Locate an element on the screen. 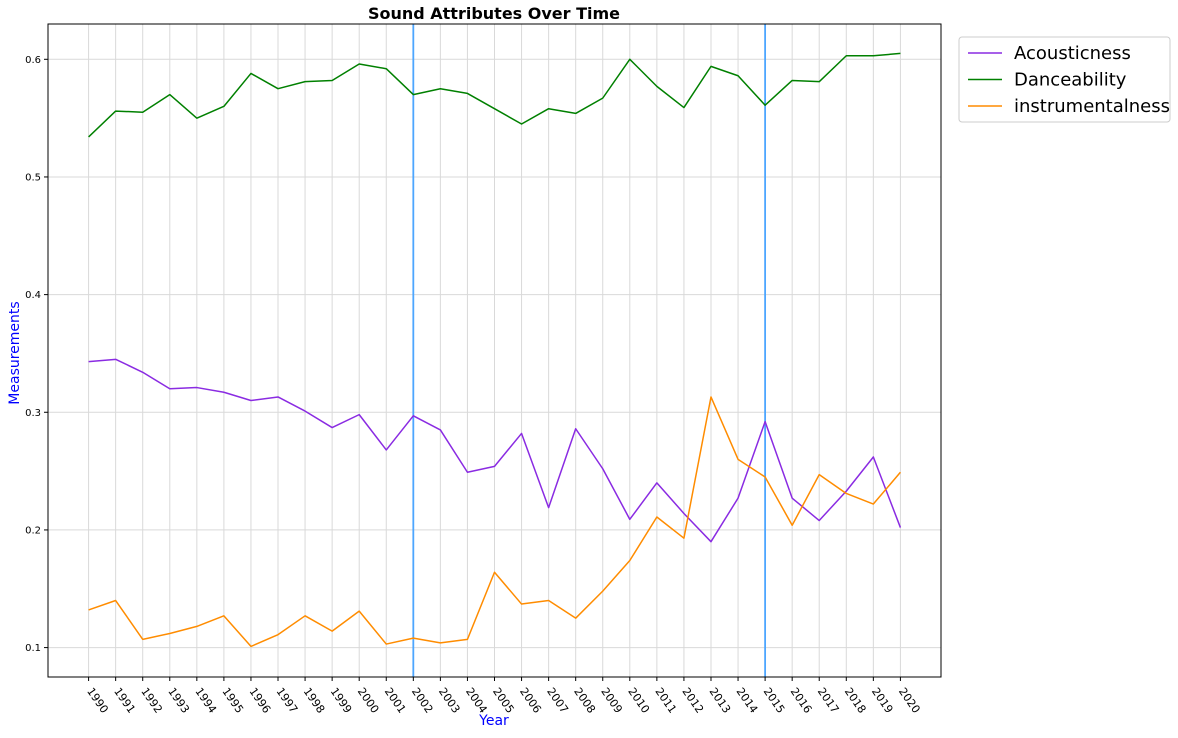  y-axis-label: Measurements is located at coordinates (15, 352).